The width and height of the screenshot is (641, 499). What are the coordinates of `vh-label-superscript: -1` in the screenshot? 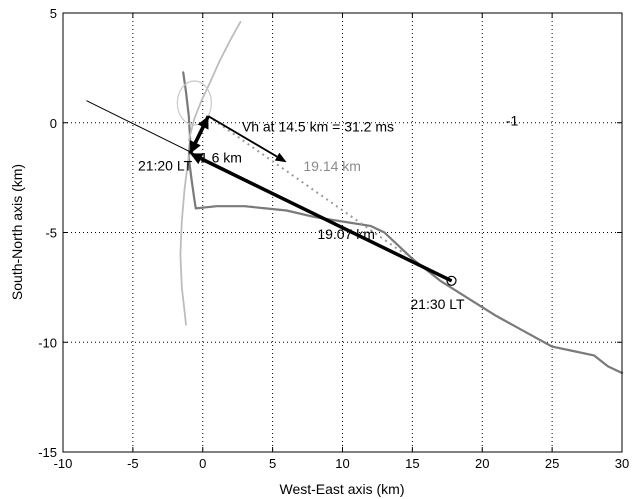 It's located at (512, 121).